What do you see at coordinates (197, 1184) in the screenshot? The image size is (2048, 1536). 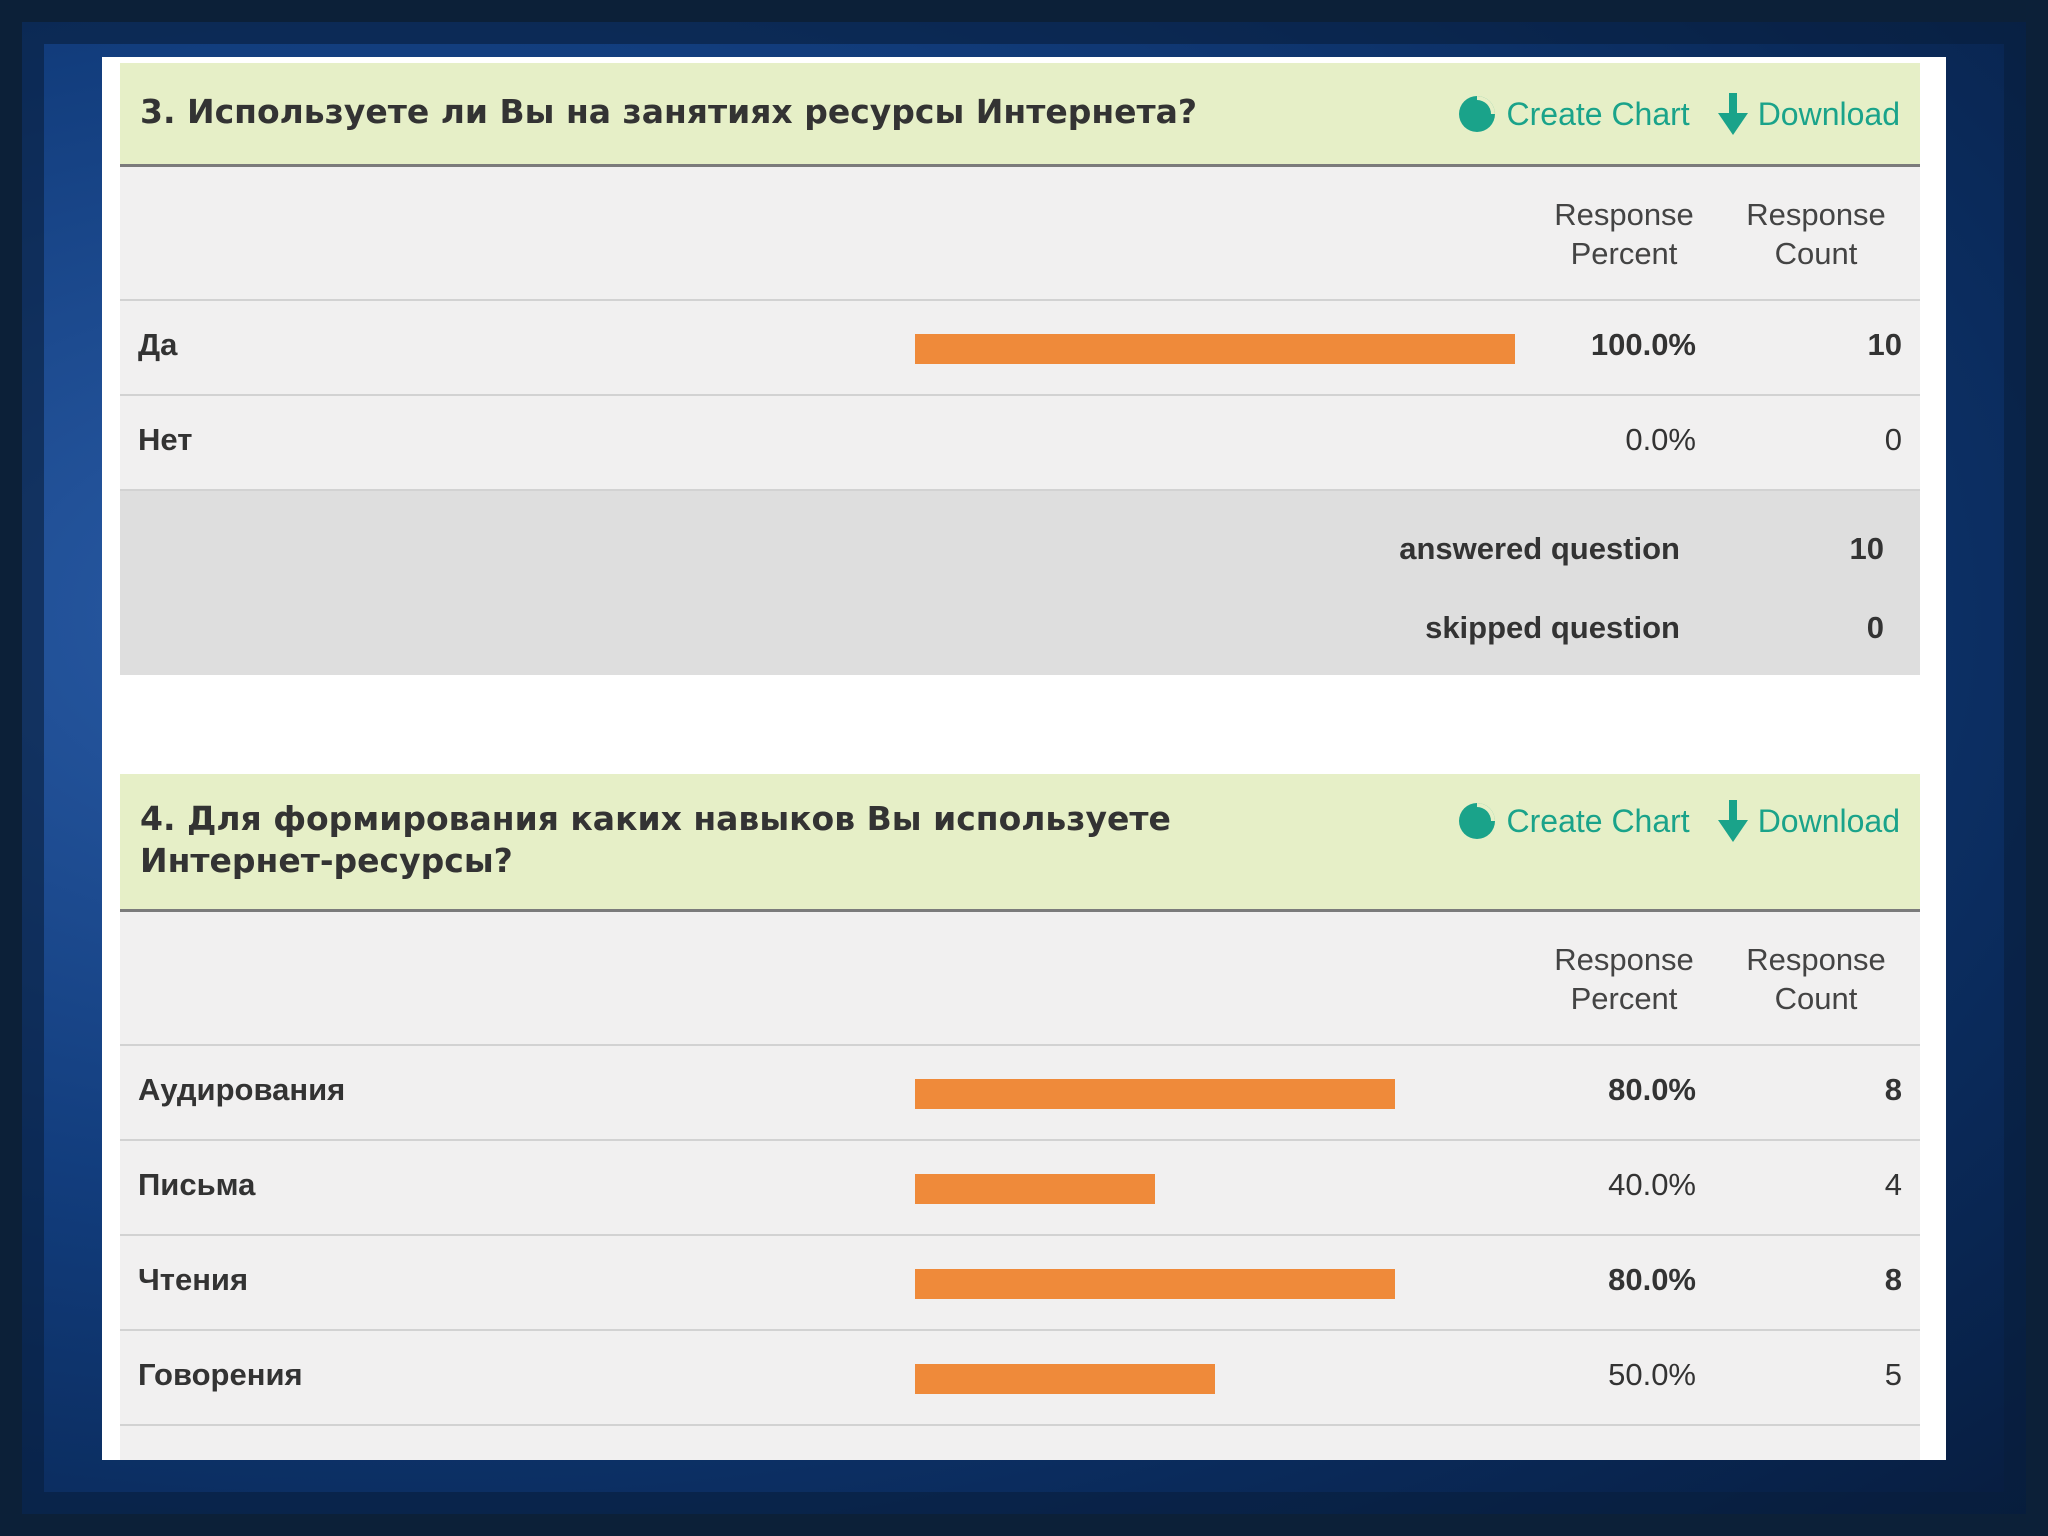 I see `answer-label: Письма` at bounding box center [197, 1184].